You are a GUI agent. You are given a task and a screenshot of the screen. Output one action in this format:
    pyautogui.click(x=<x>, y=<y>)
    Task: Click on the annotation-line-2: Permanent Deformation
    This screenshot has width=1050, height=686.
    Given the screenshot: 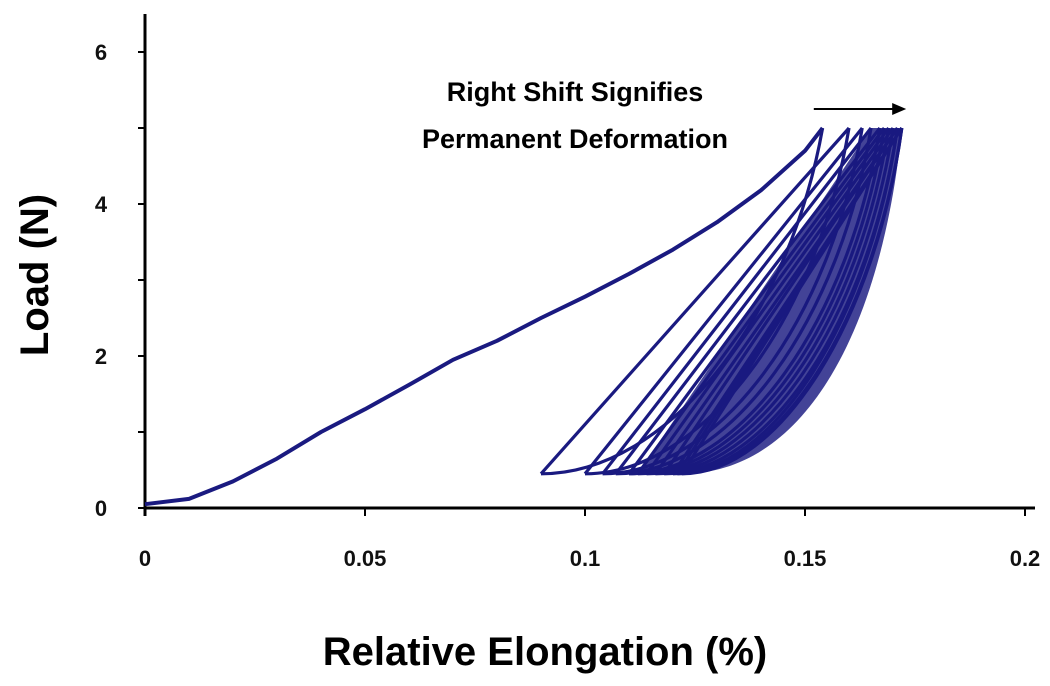 What is the action you would take?
    pyautogui.click(x=575, y=139)
    